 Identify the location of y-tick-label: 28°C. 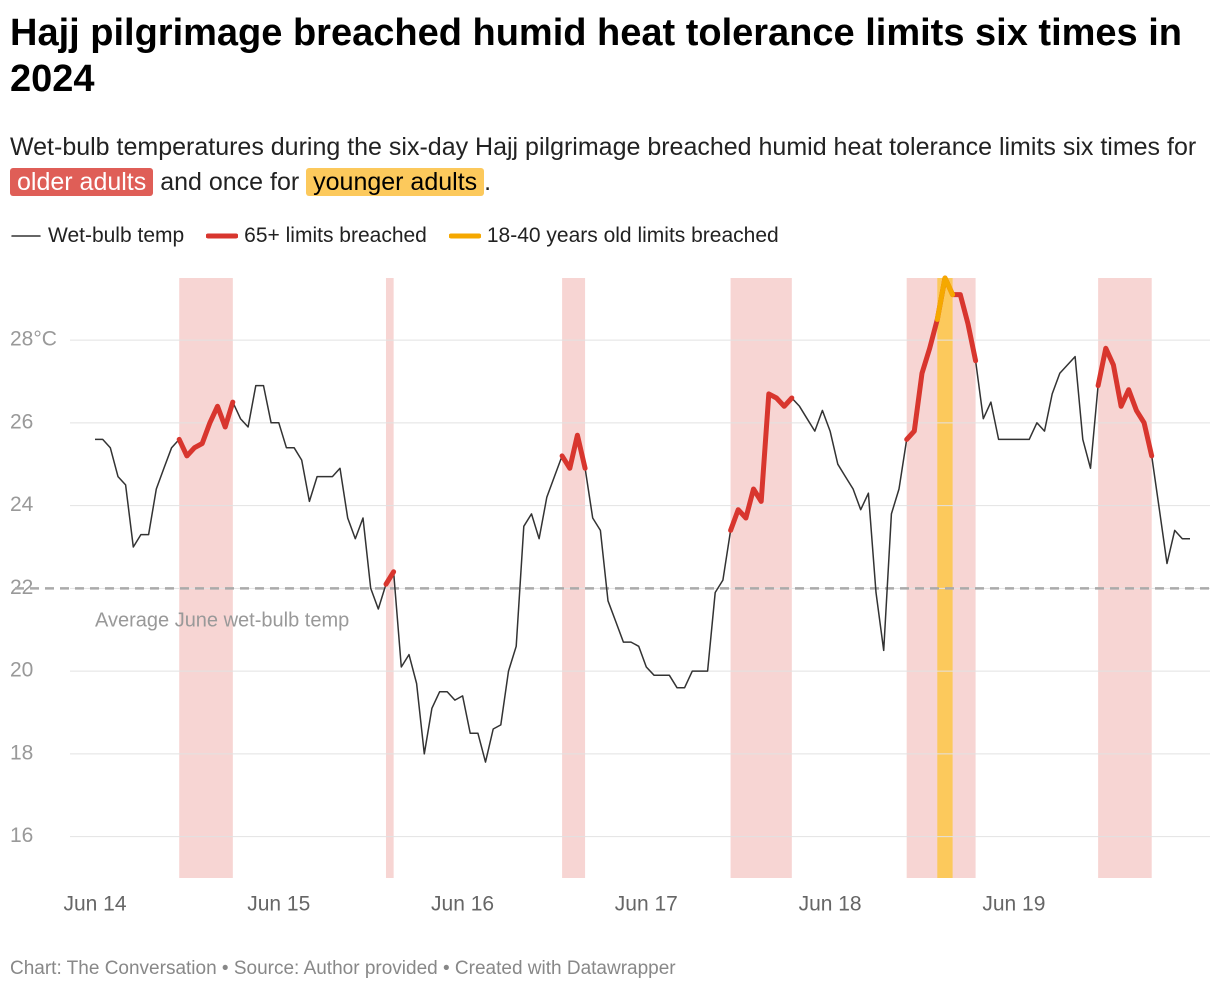
(33, 339).